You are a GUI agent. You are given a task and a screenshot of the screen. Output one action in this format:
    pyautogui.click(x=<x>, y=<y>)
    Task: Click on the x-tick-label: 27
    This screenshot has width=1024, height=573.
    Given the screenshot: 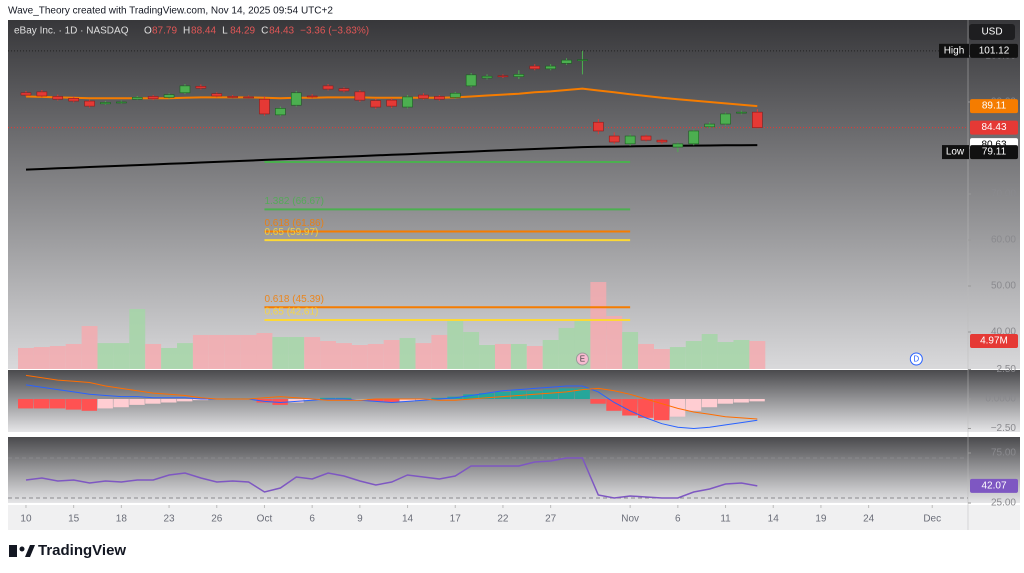 What is the action you would take?
    pyautogui.click(x=551, y=519)
    